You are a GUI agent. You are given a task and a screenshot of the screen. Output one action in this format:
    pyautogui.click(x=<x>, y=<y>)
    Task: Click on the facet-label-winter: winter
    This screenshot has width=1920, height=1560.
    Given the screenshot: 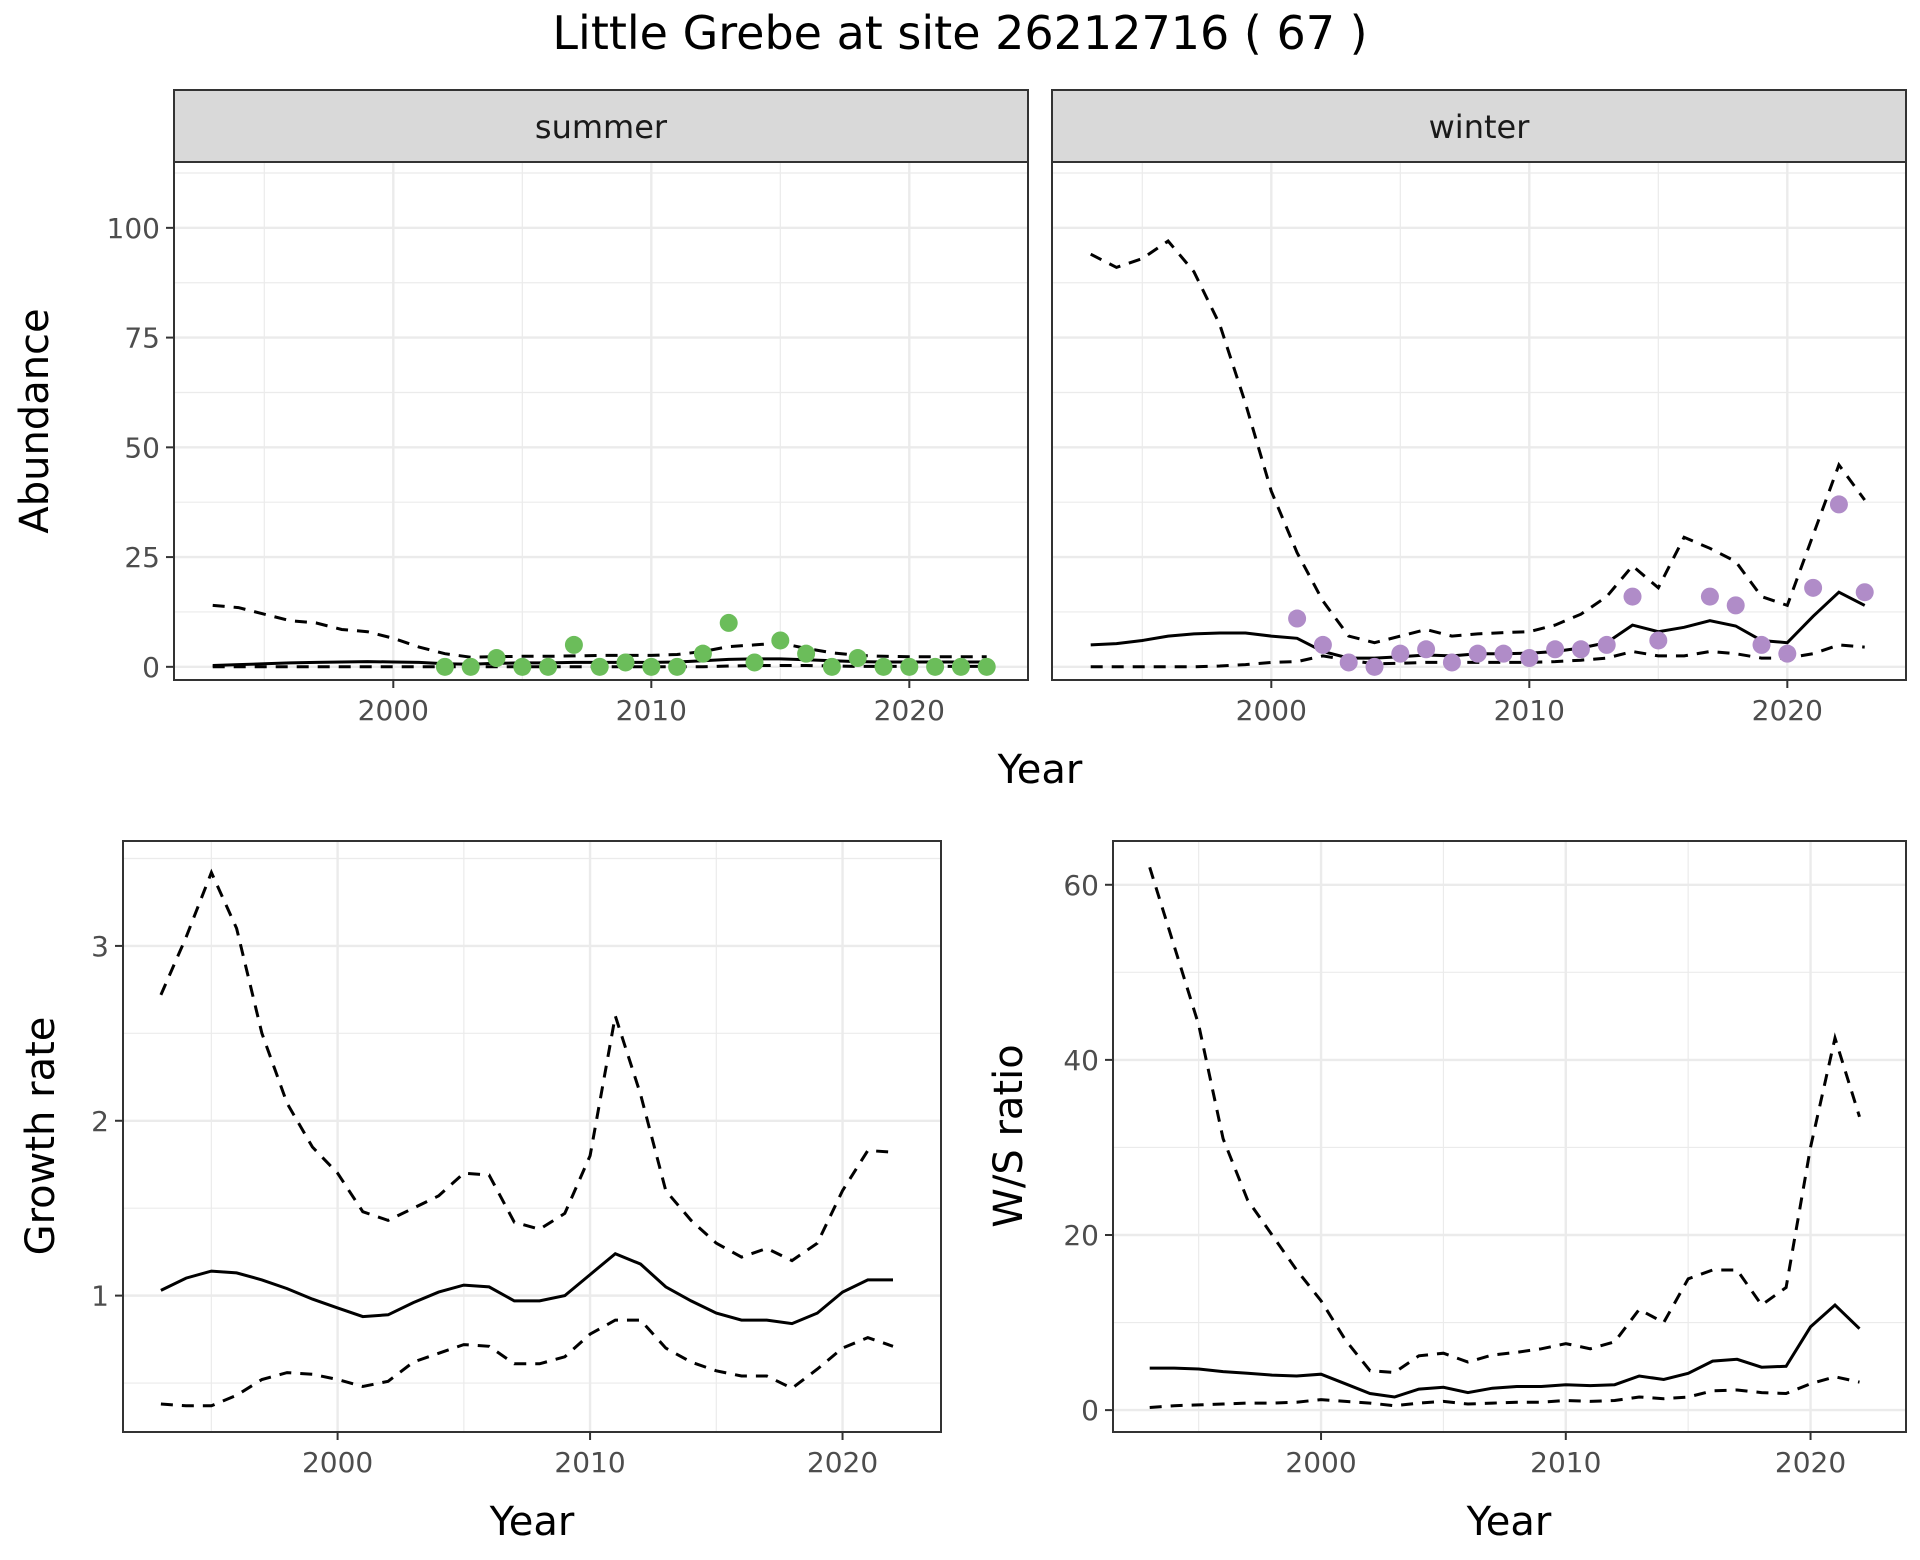 What is the action you would take?
    pyautogui.click(x=1480, y=127)
    